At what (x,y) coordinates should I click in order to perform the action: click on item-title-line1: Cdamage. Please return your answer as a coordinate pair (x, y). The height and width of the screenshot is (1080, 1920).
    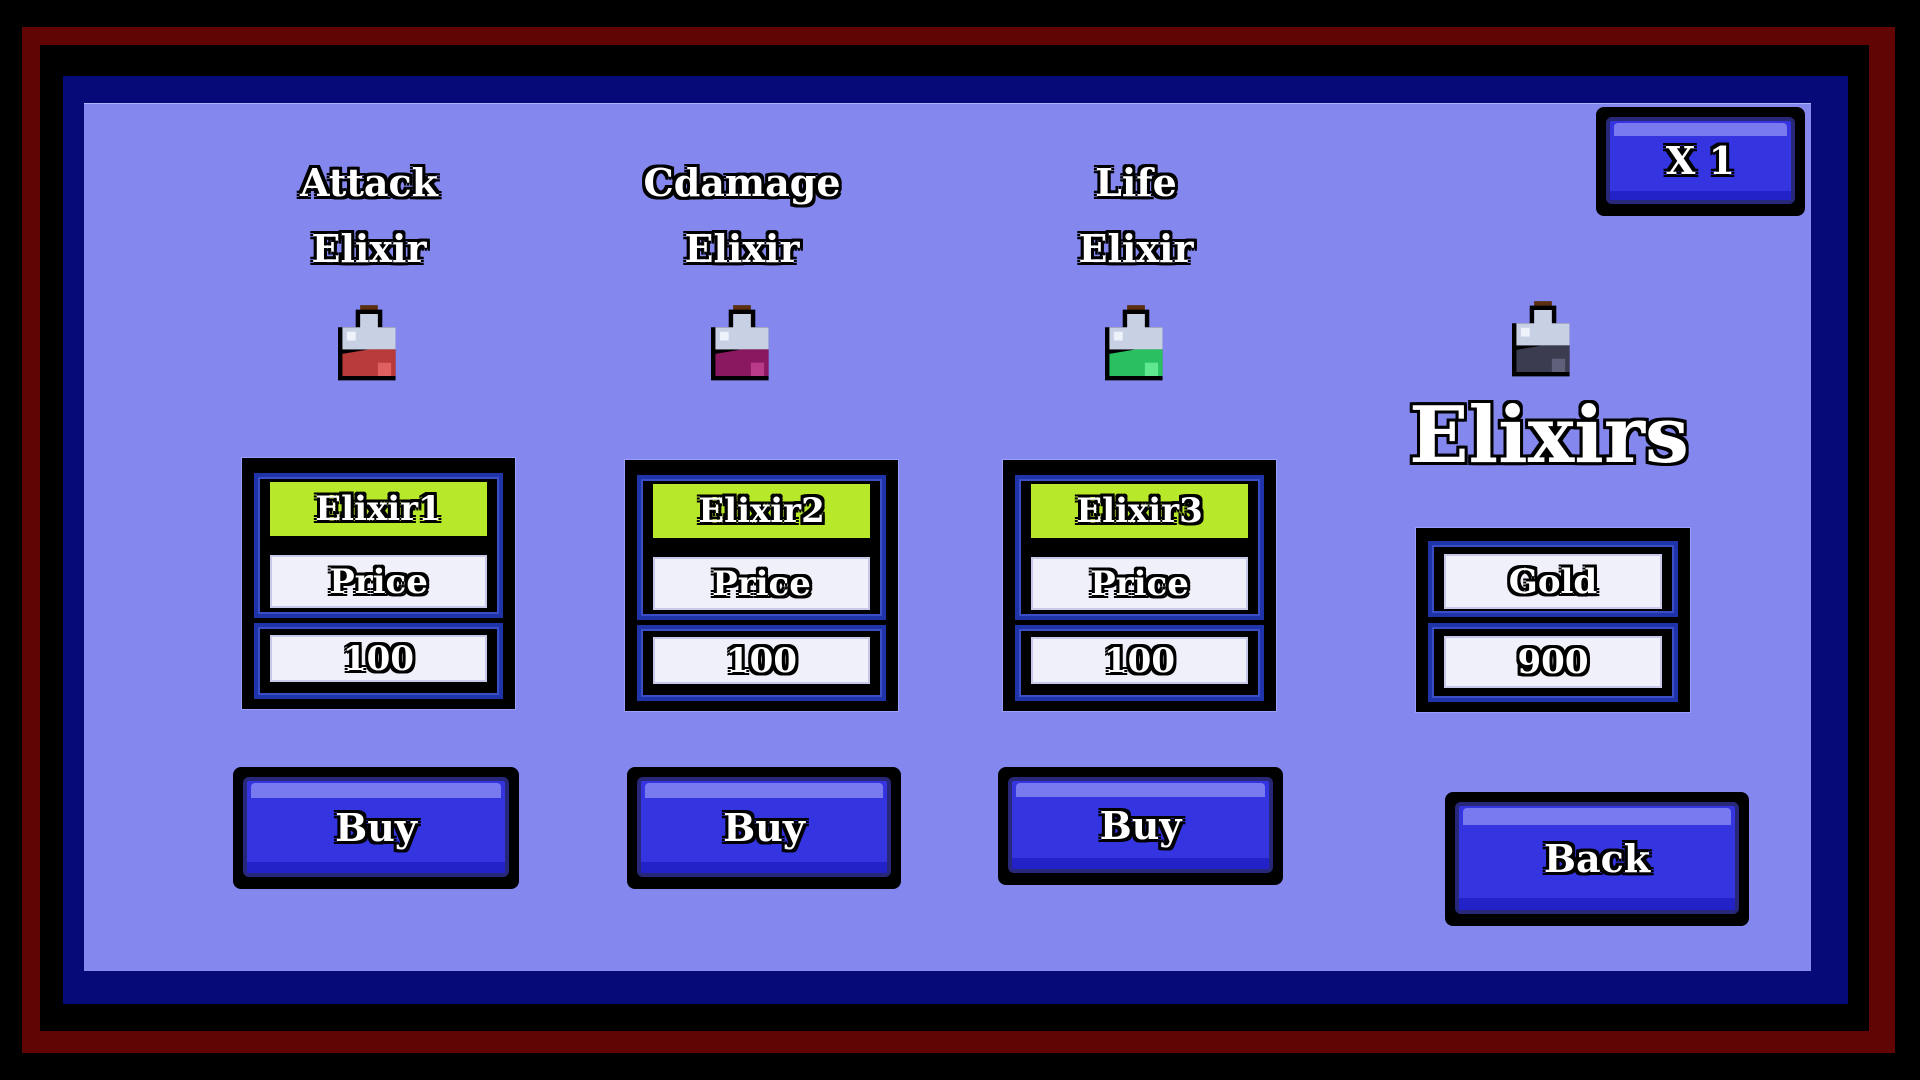
    Looking at the image, I should click on (742, 182).